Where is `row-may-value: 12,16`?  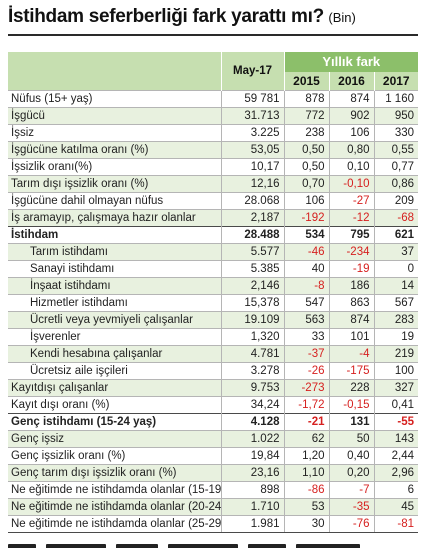
row-may-value: 12,16 is located at coordinates (252, 184).